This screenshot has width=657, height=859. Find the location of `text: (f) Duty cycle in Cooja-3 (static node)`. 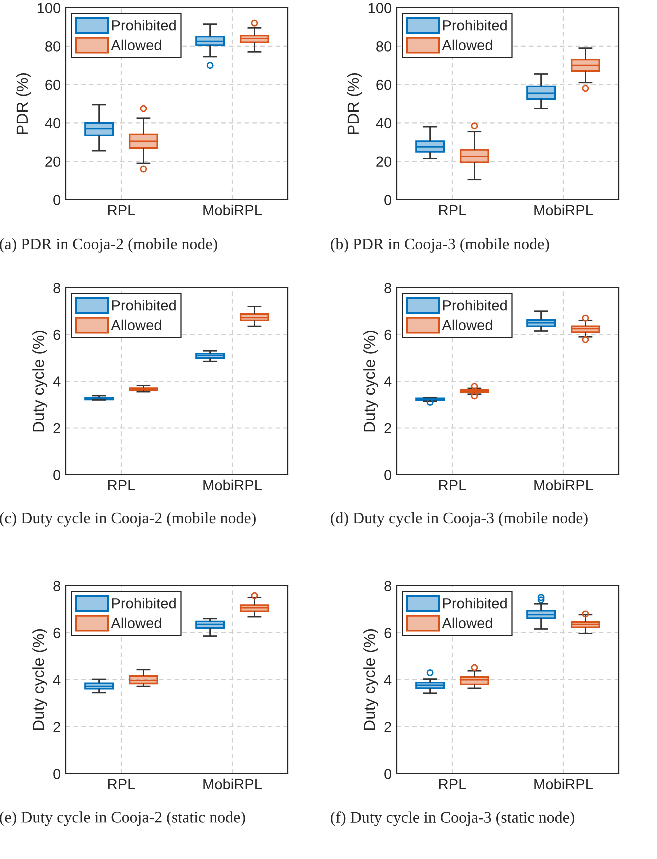

text: (f) Duty cycle in Cooja-3 (static node) is located at coordinates (453, 819).